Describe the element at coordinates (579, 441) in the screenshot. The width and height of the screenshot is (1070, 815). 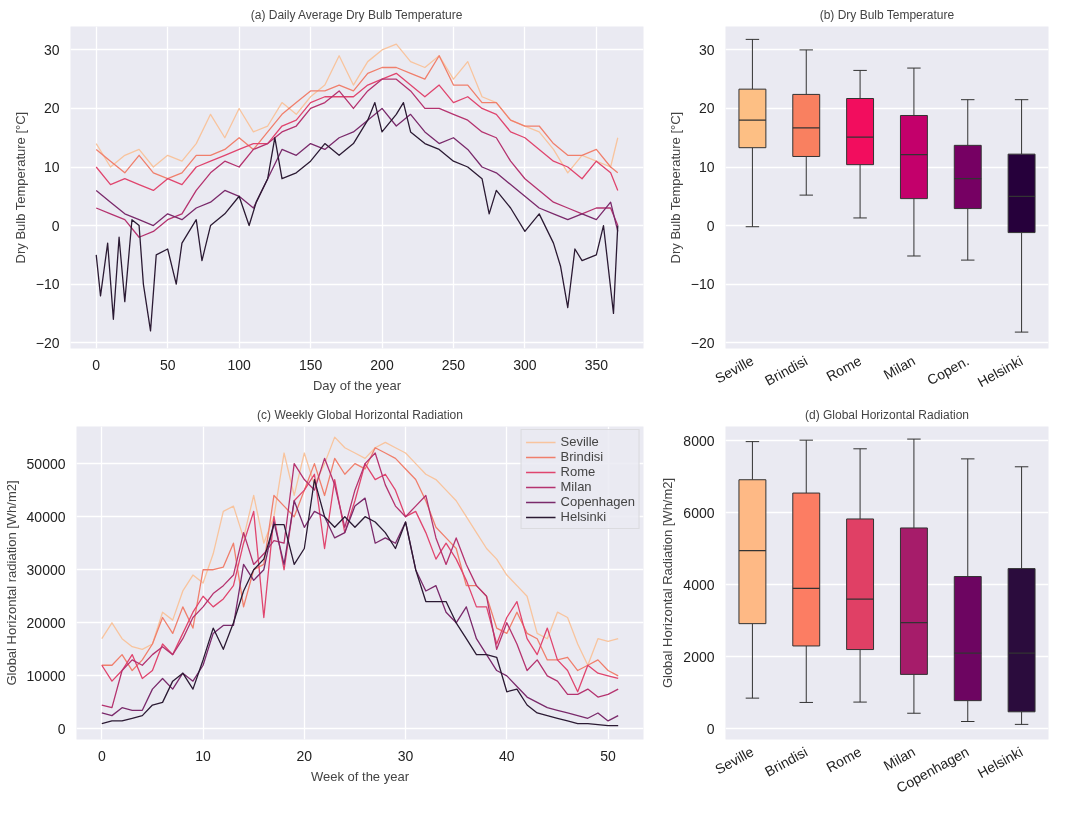
I see `legend-label: Seville` at that location.